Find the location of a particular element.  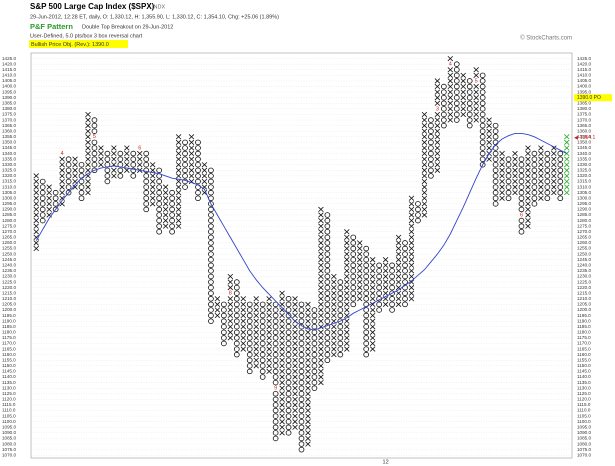

y-tick-label-right: 1295.0 is located at coordinates (584, 203).